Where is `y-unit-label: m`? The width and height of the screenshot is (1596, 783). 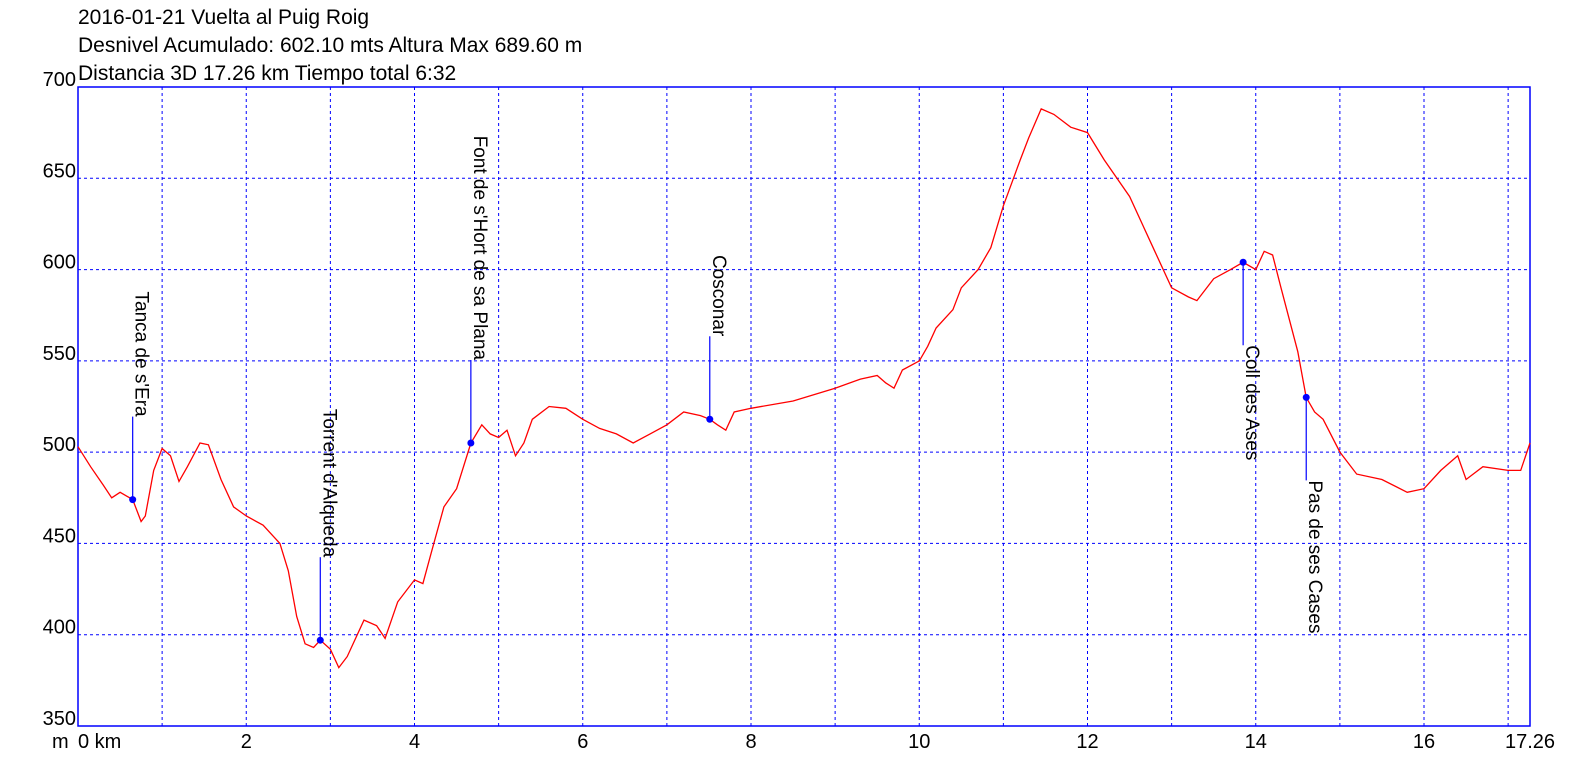 y-unit-label: m is located at coordinates (60, 742).